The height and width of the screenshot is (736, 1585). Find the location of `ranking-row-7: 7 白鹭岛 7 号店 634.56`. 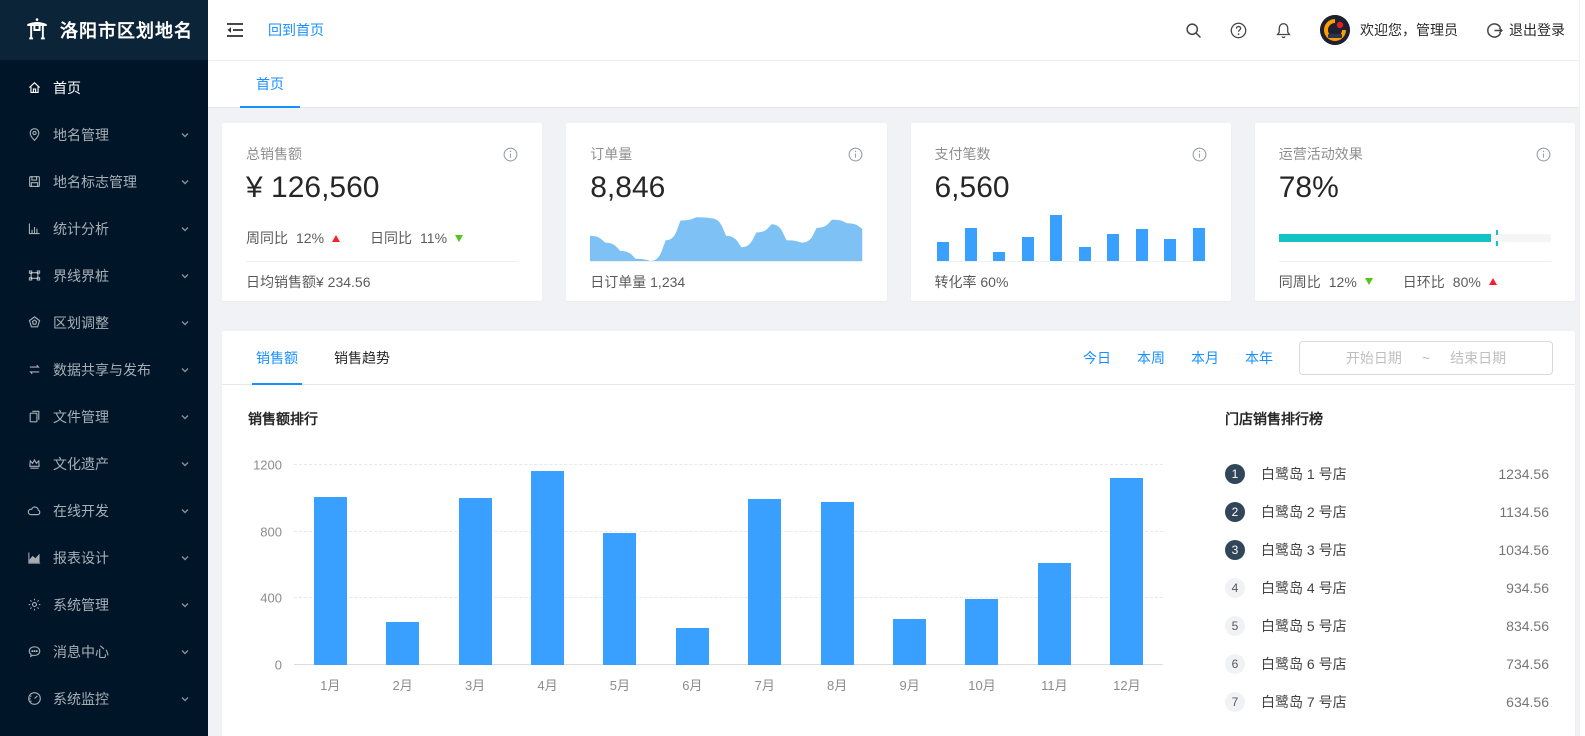

ranking-row-7: 7 白鹭岛 7 号店 634.56 is located at coordinates (1387, 702).